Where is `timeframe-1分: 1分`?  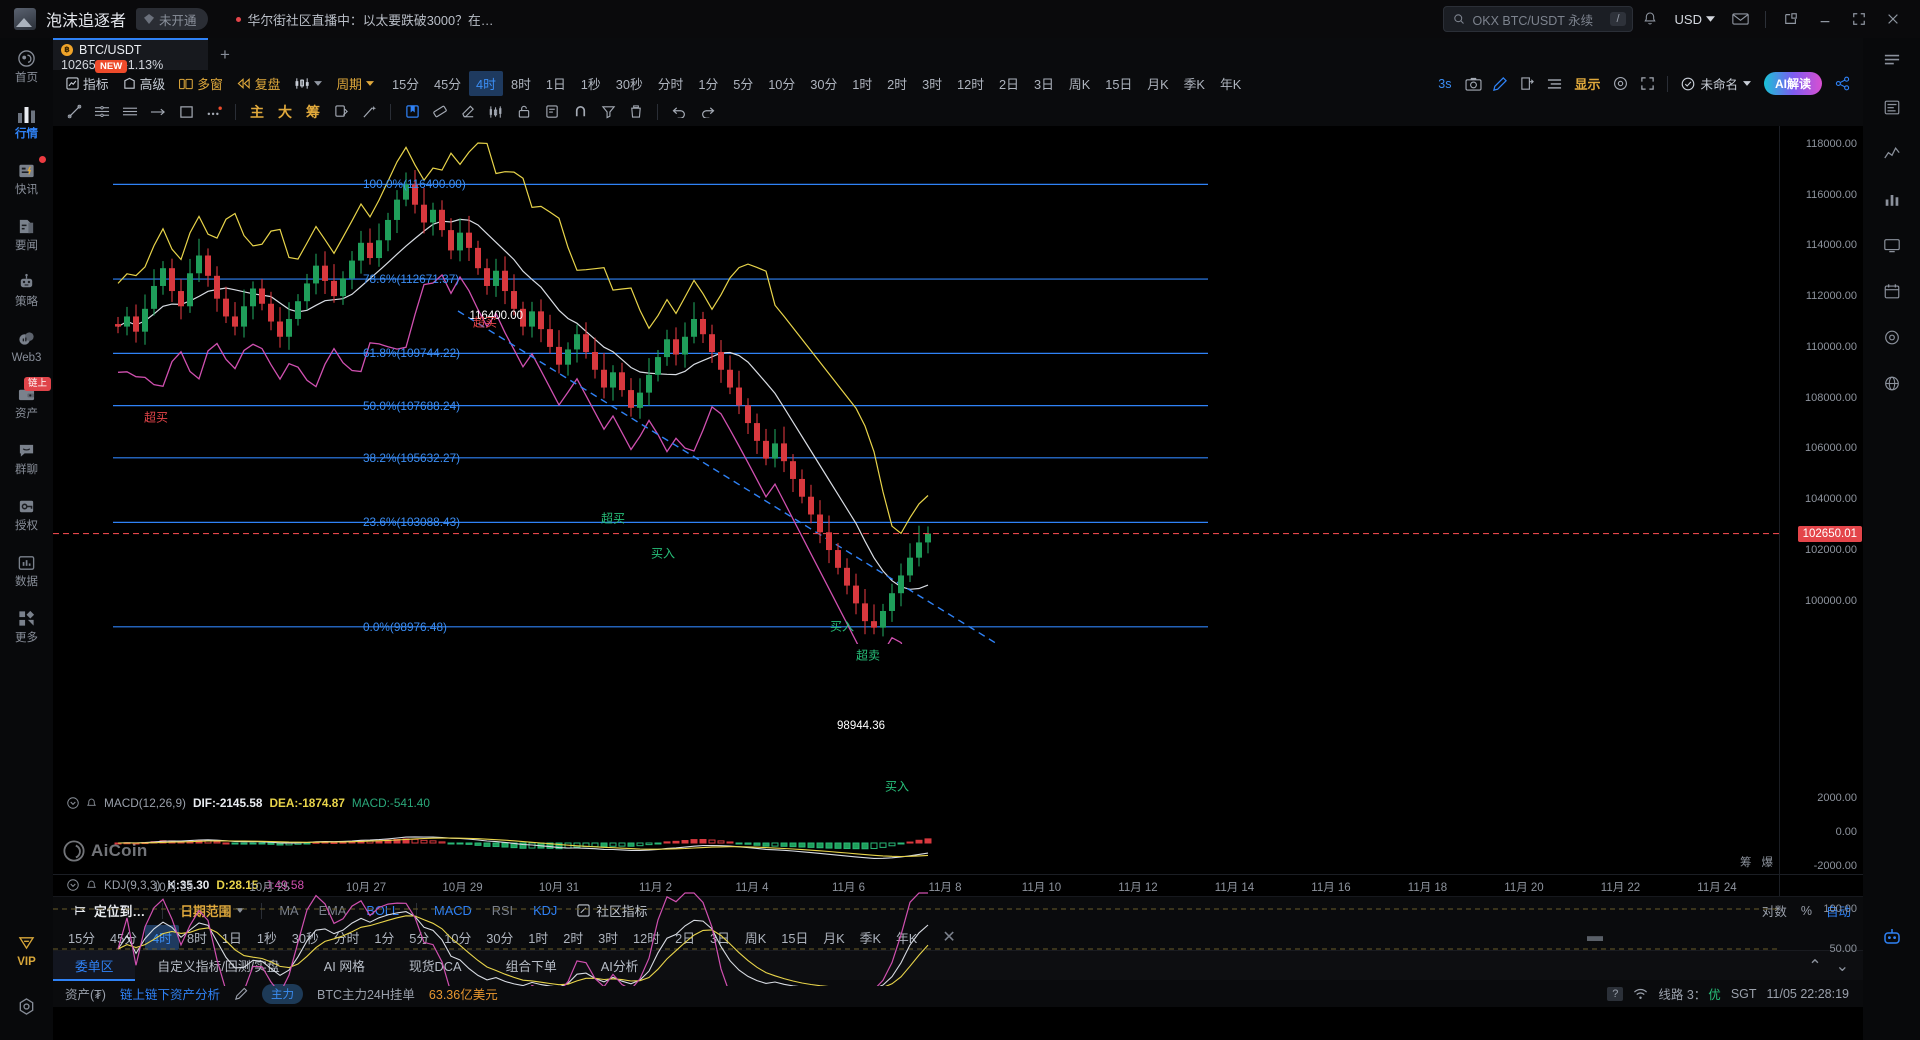
timeframe-1分: 1分 is located at coordinates (708, 84).